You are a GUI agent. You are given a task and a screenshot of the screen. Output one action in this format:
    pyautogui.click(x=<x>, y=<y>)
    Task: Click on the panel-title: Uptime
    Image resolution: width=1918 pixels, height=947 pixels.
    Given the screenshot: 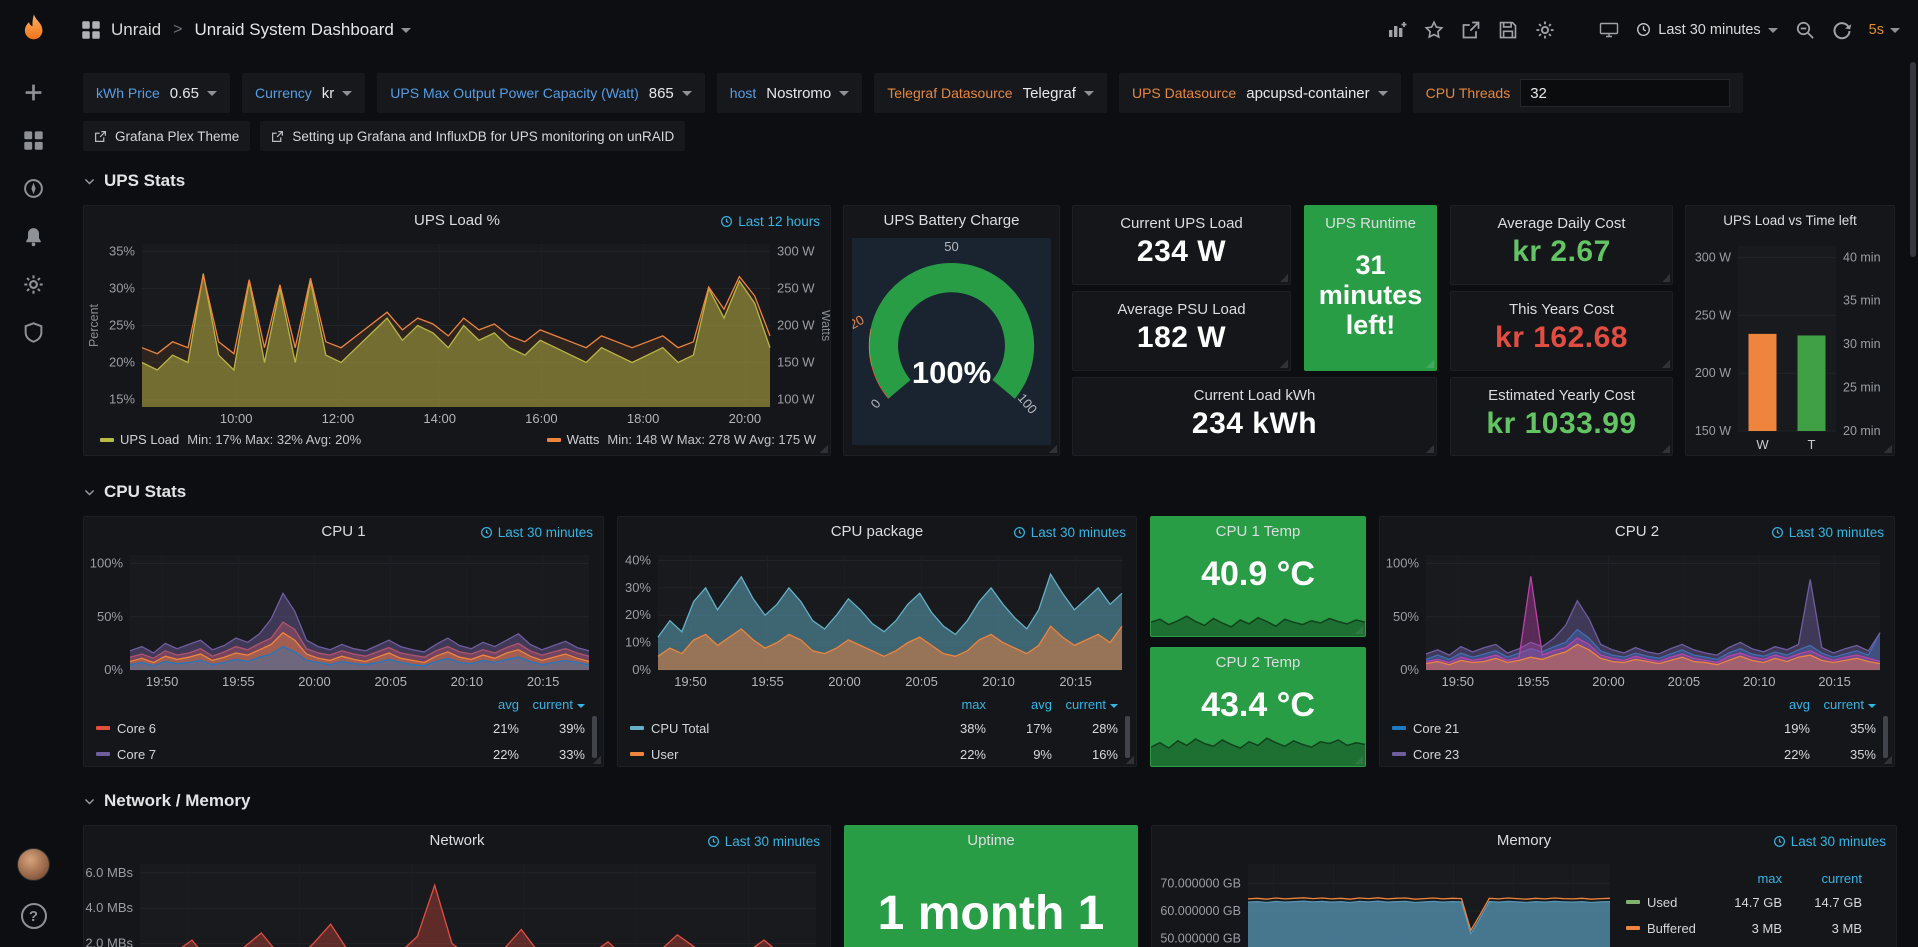 What is the action you would take?
    pyautogui.click(x=991, y=840)
    